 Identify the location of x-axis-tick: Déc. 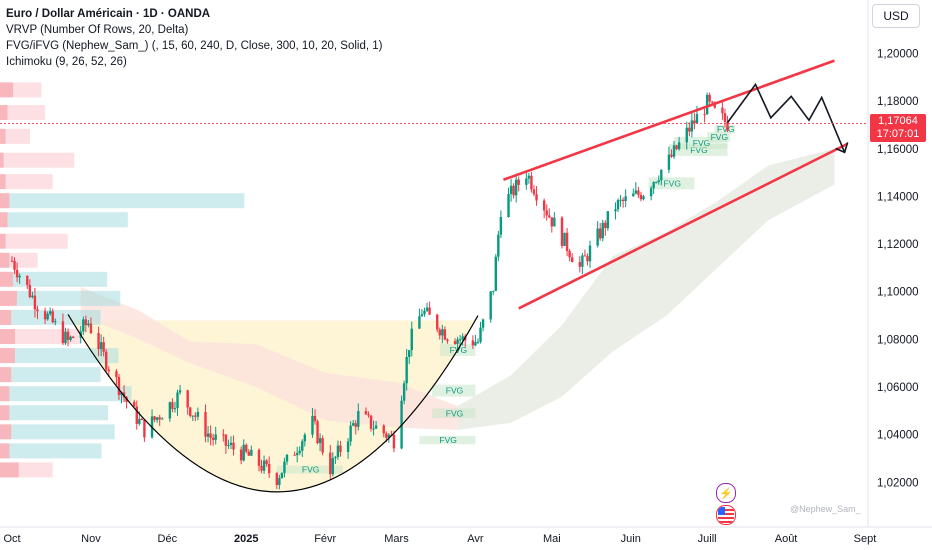
(168, 539).